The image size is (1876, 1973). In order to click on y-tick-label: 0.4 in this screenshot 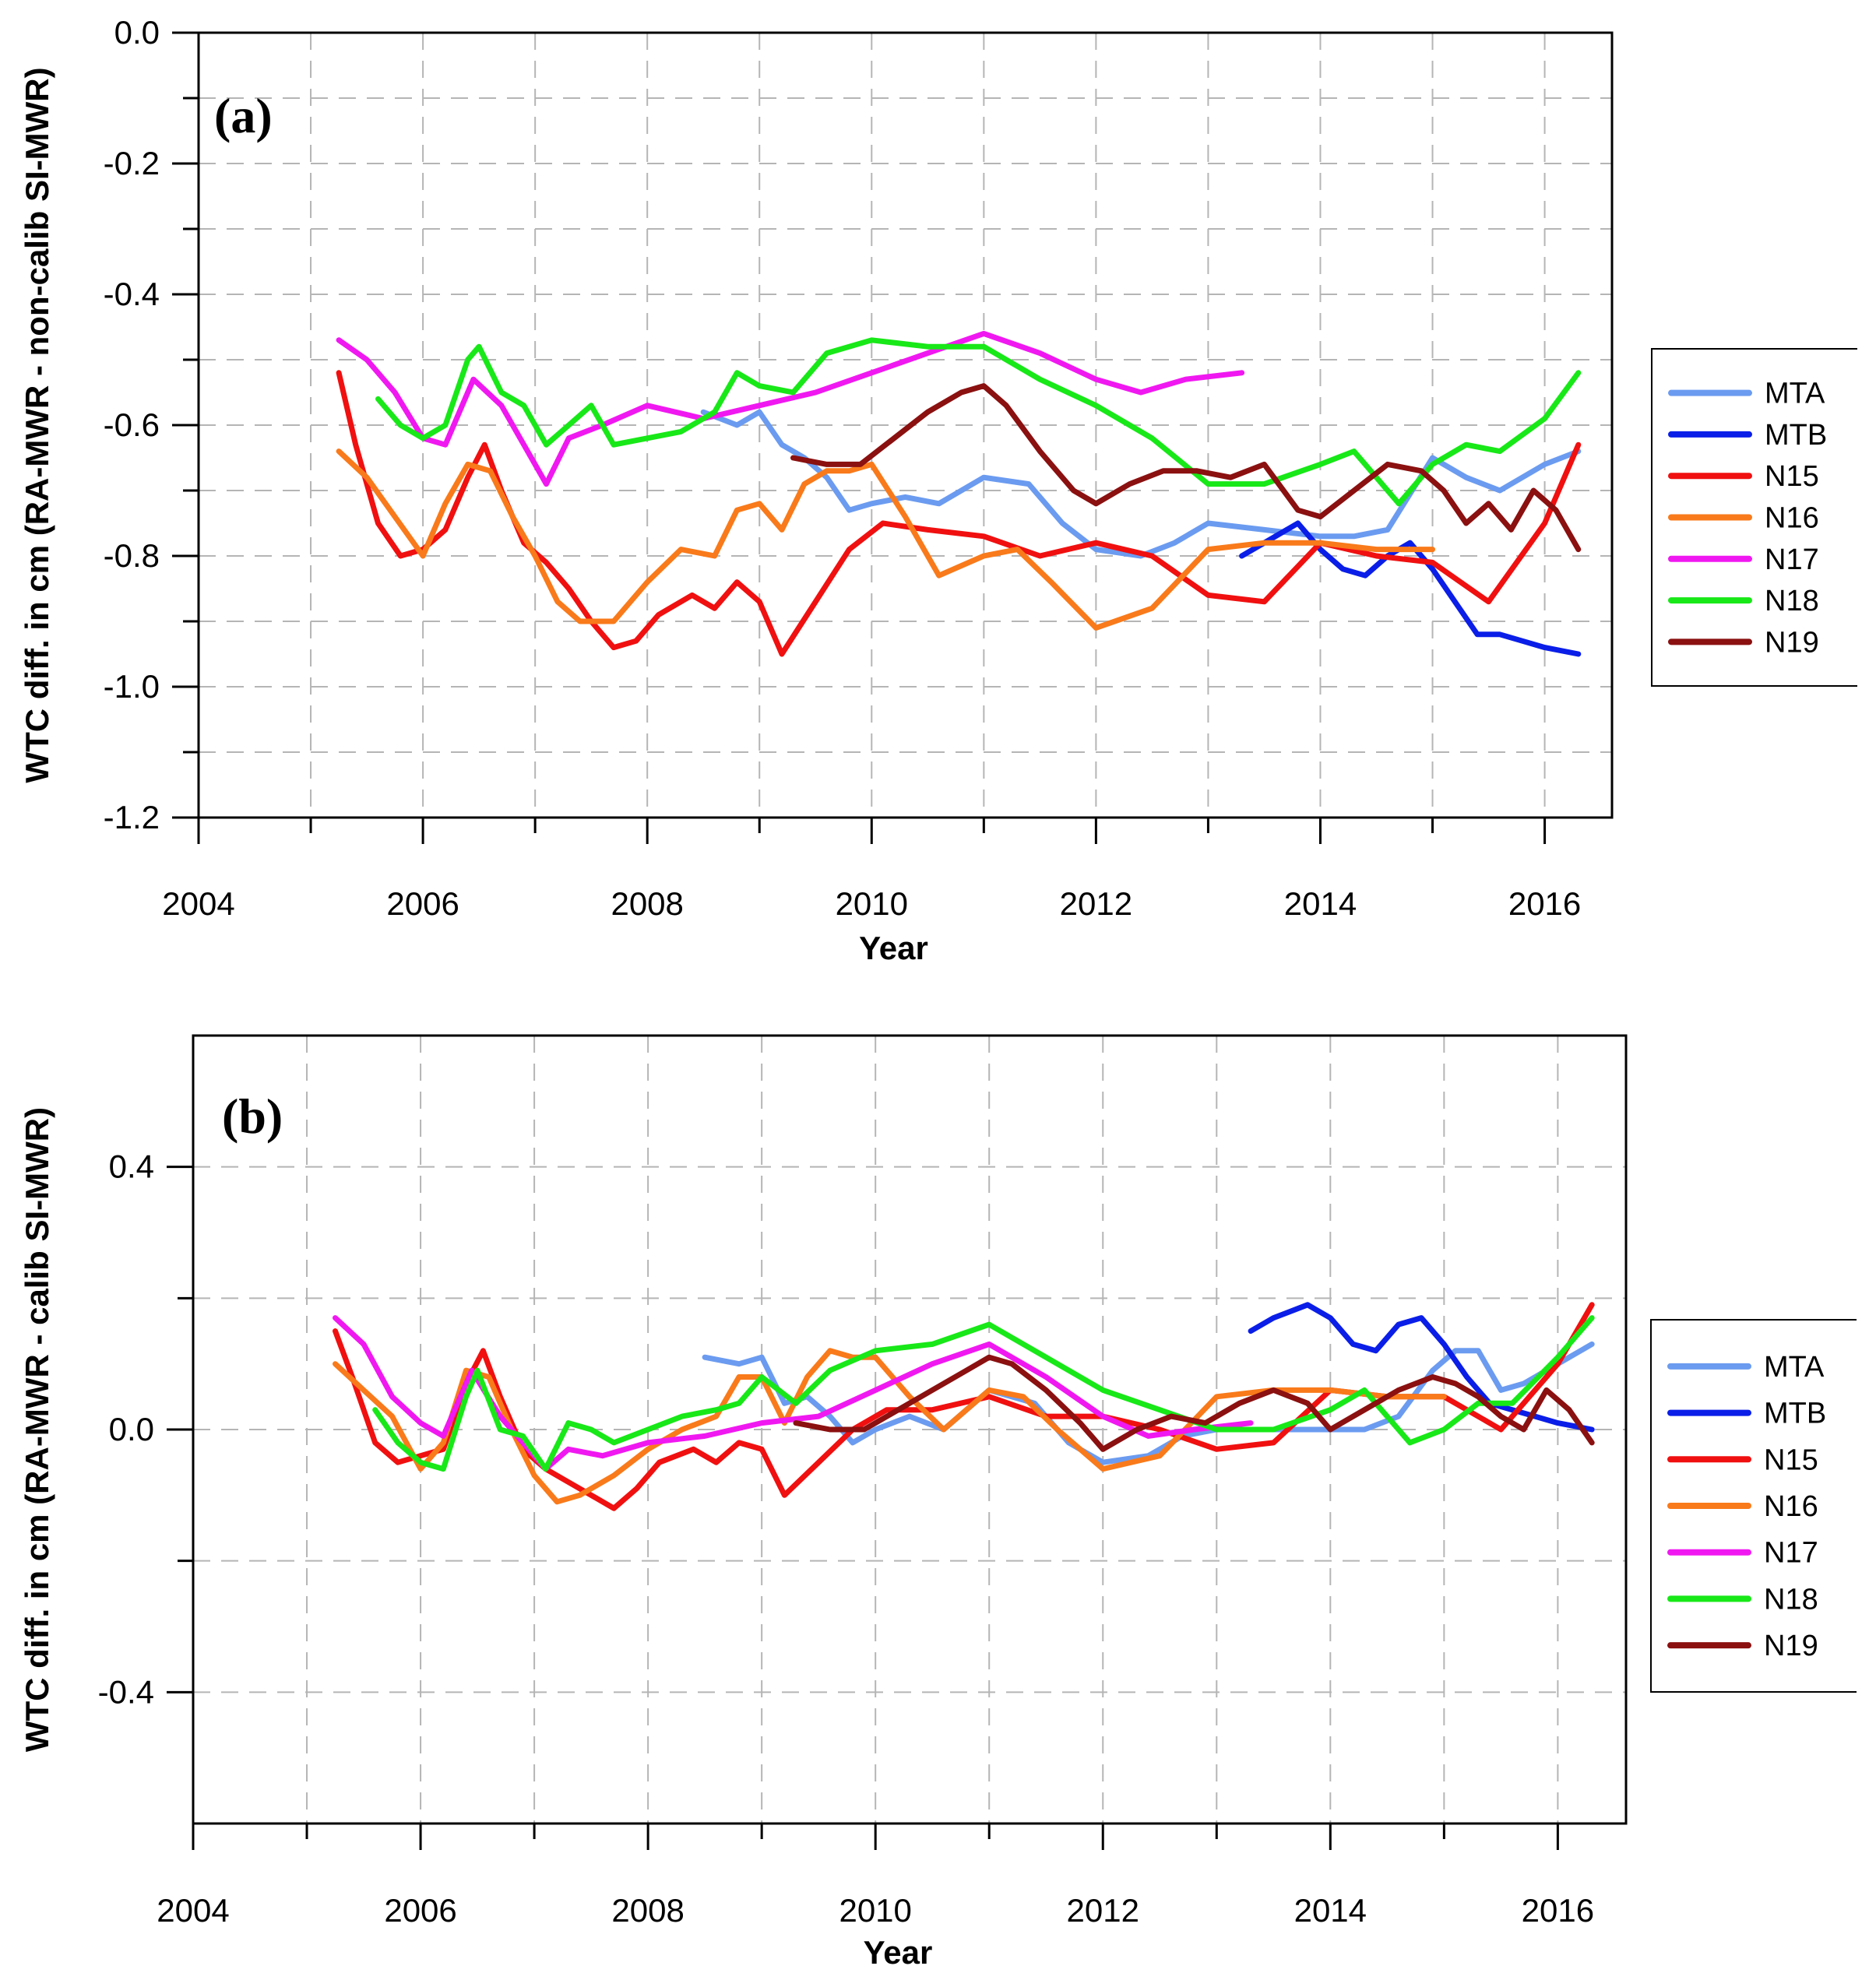, I will do `click(131, 1166)`.